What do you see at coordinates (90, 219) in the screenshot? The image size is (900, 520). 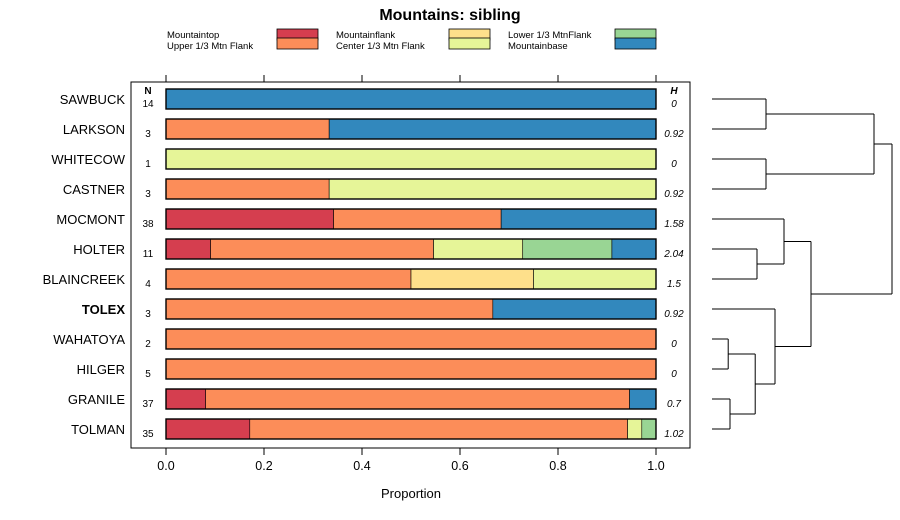 I see `row-label: MOCMONT` at bounding box center [90, 219].